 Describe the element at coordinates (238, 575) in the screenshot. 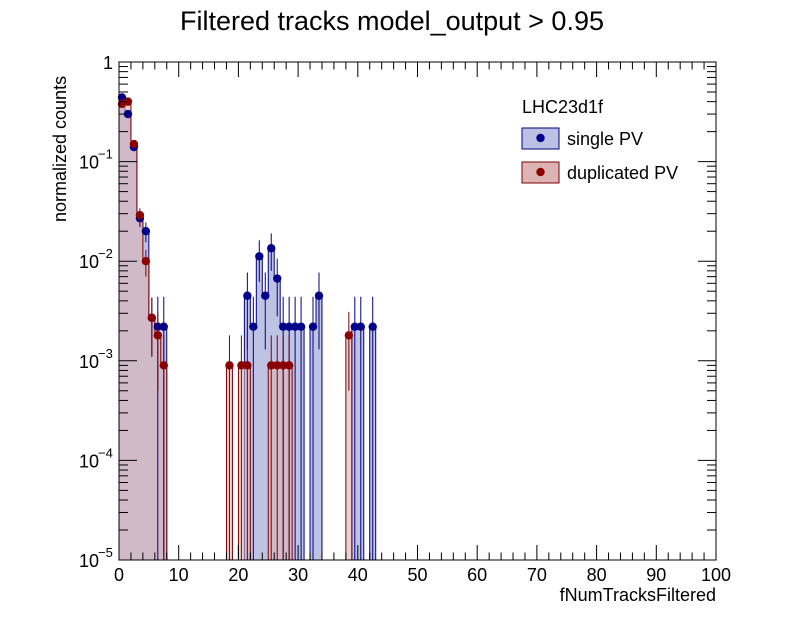

I see `x-tick-label: 20` at that location.